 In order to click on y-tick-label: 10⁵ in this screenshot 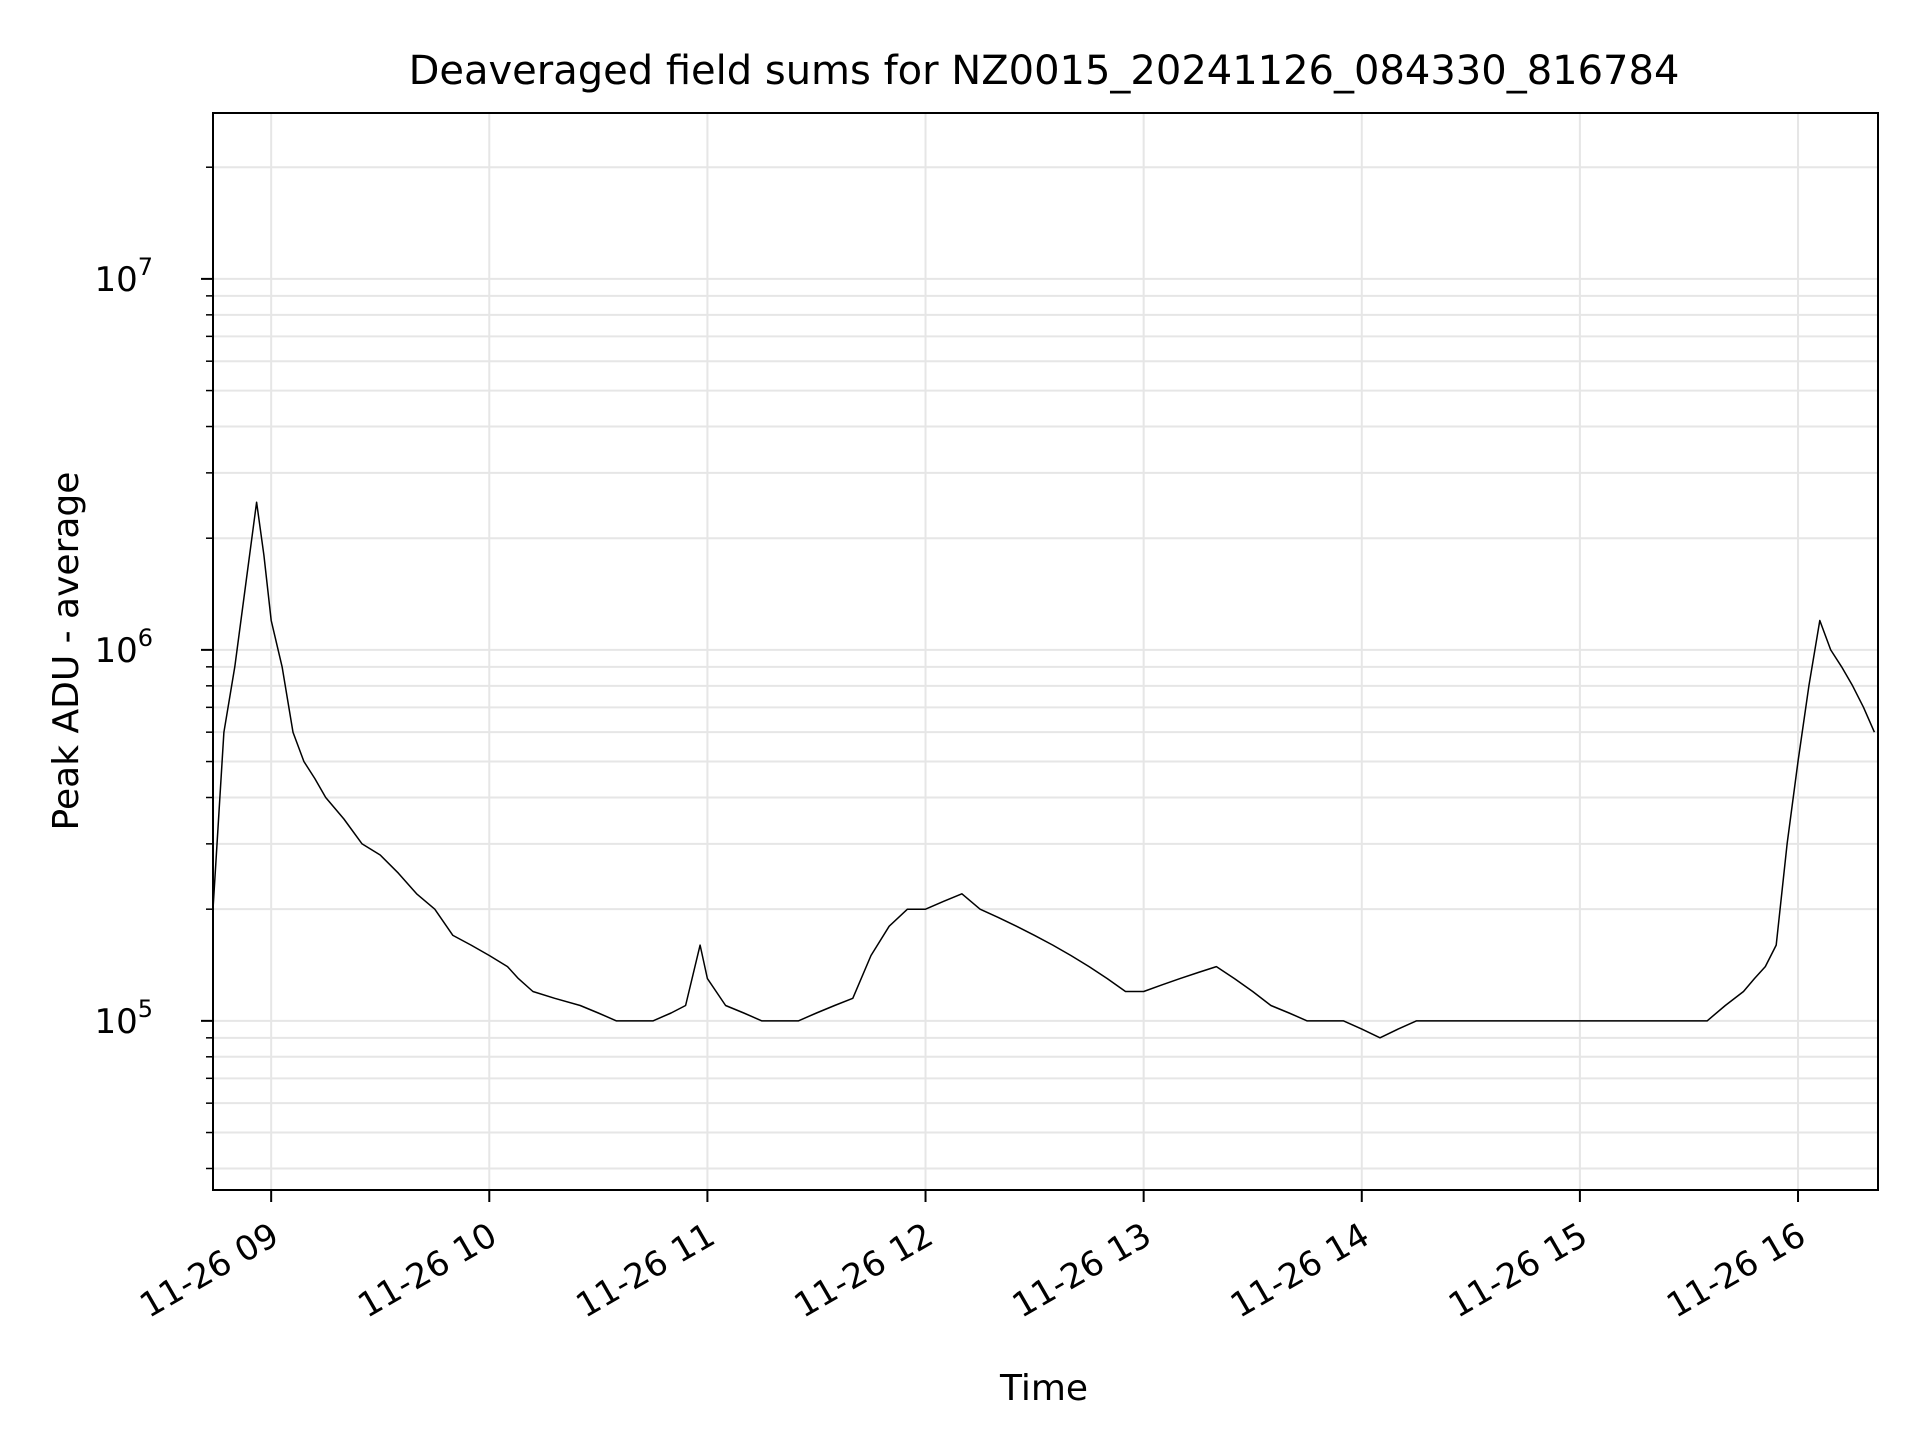, I will do `click(123, 1018)`.